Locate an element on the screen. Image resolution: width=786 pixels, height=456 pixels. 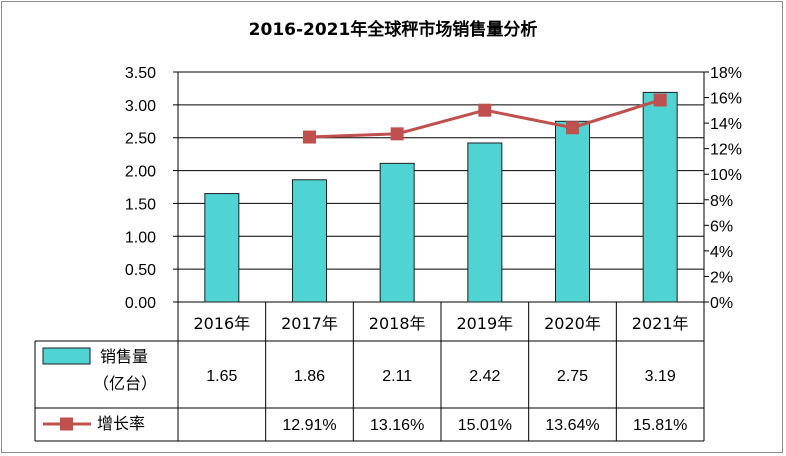
right-tick-label: 2% is located at coordinates (721, 277).